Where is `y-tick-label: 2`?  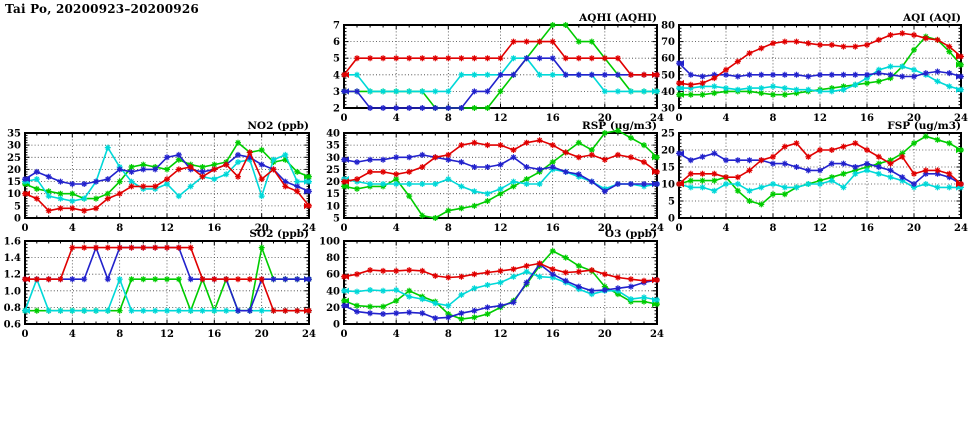
y-tick-label: 2 is located at coordinates (336, 109).